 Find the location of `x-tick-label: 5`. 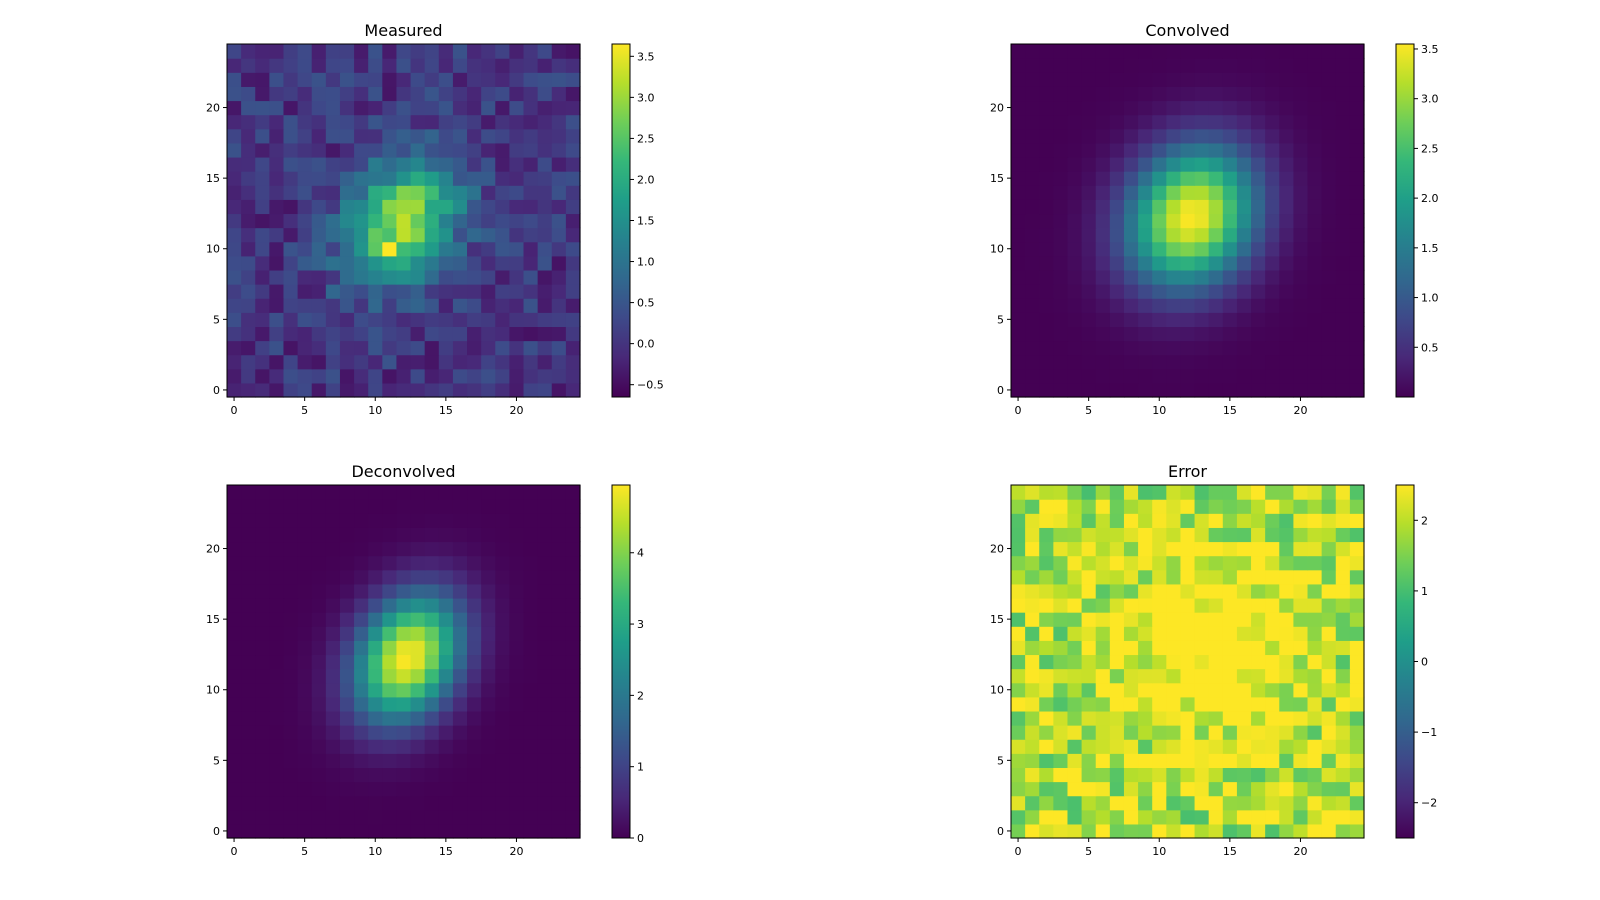

x-tick-label: 5 is located at coordinates (304, 851).